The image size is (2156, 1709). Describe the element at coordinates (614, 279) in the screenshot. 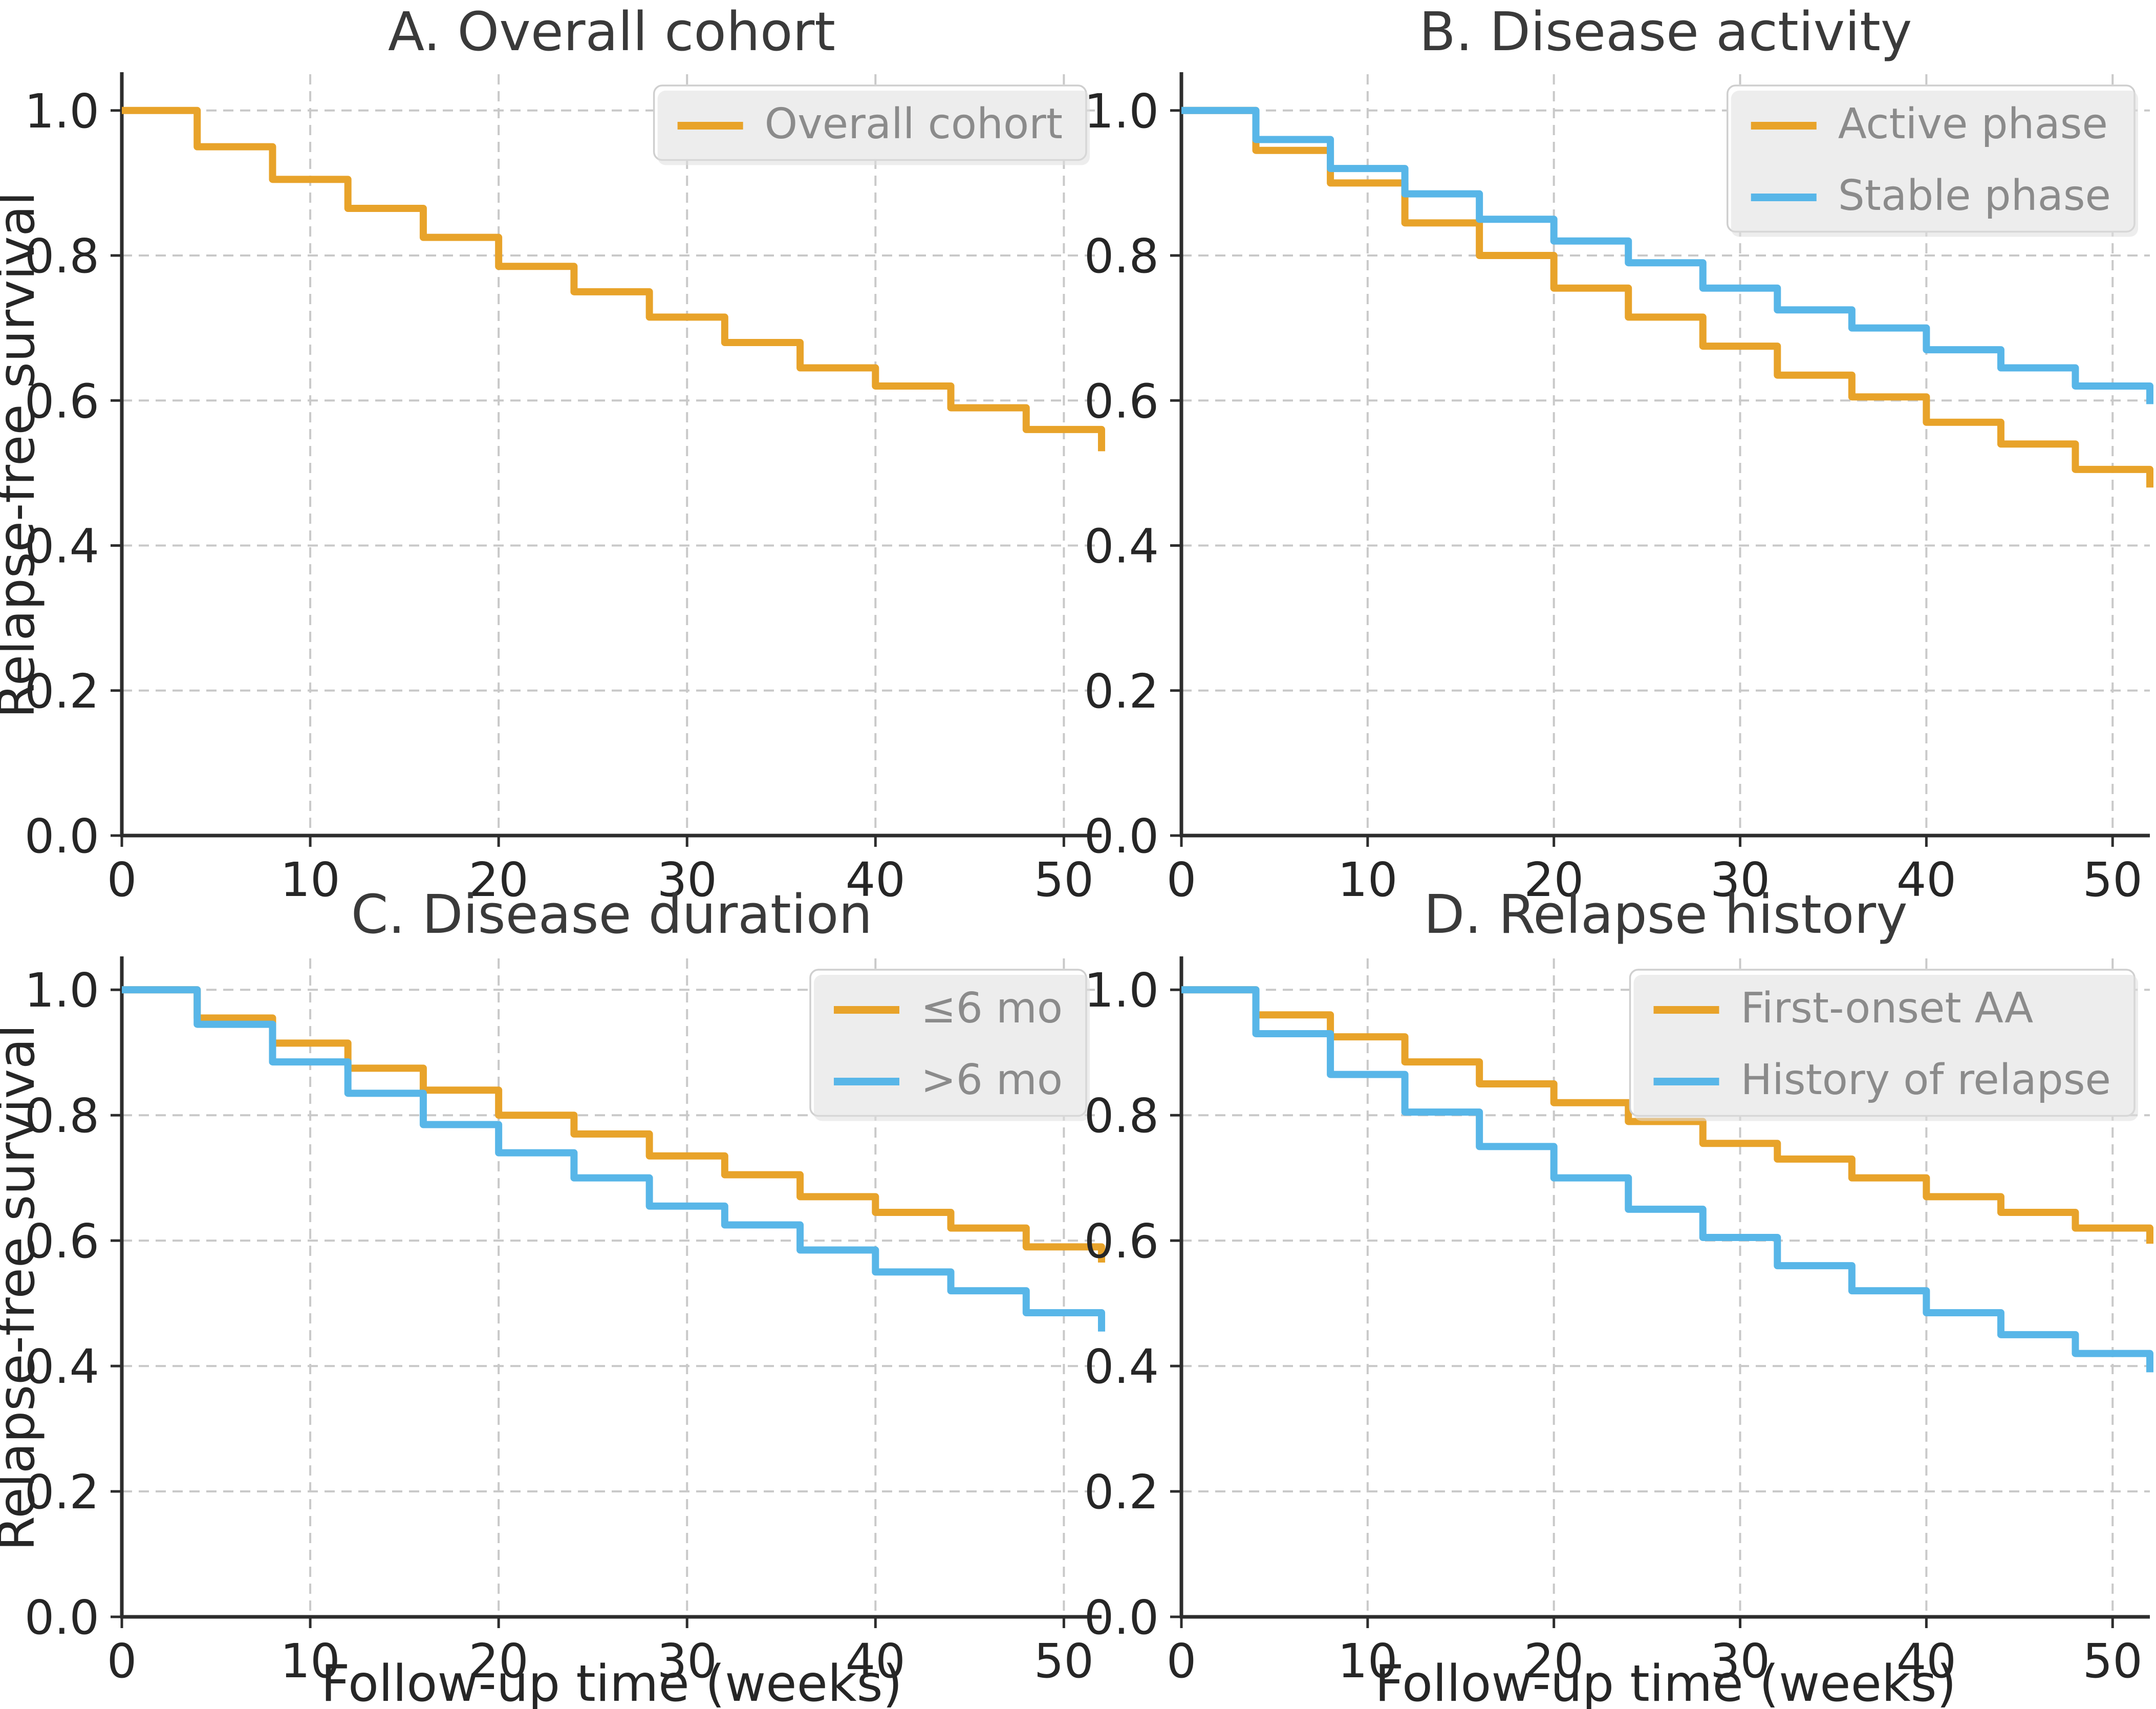

I see `km-curve-overall-cohort` at that location.